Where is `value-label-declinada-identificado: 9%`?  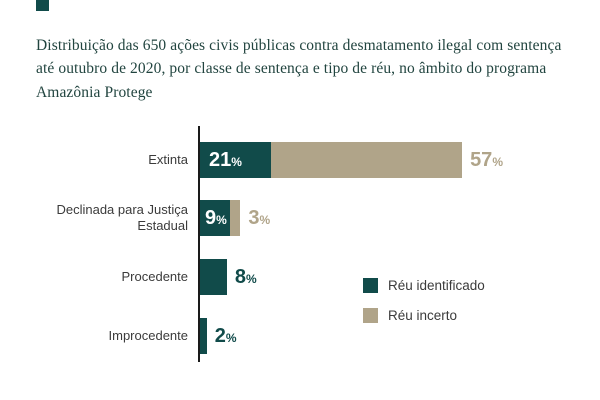 value-label-declinada-identificado: 9% is located at coordinates (216, 217).